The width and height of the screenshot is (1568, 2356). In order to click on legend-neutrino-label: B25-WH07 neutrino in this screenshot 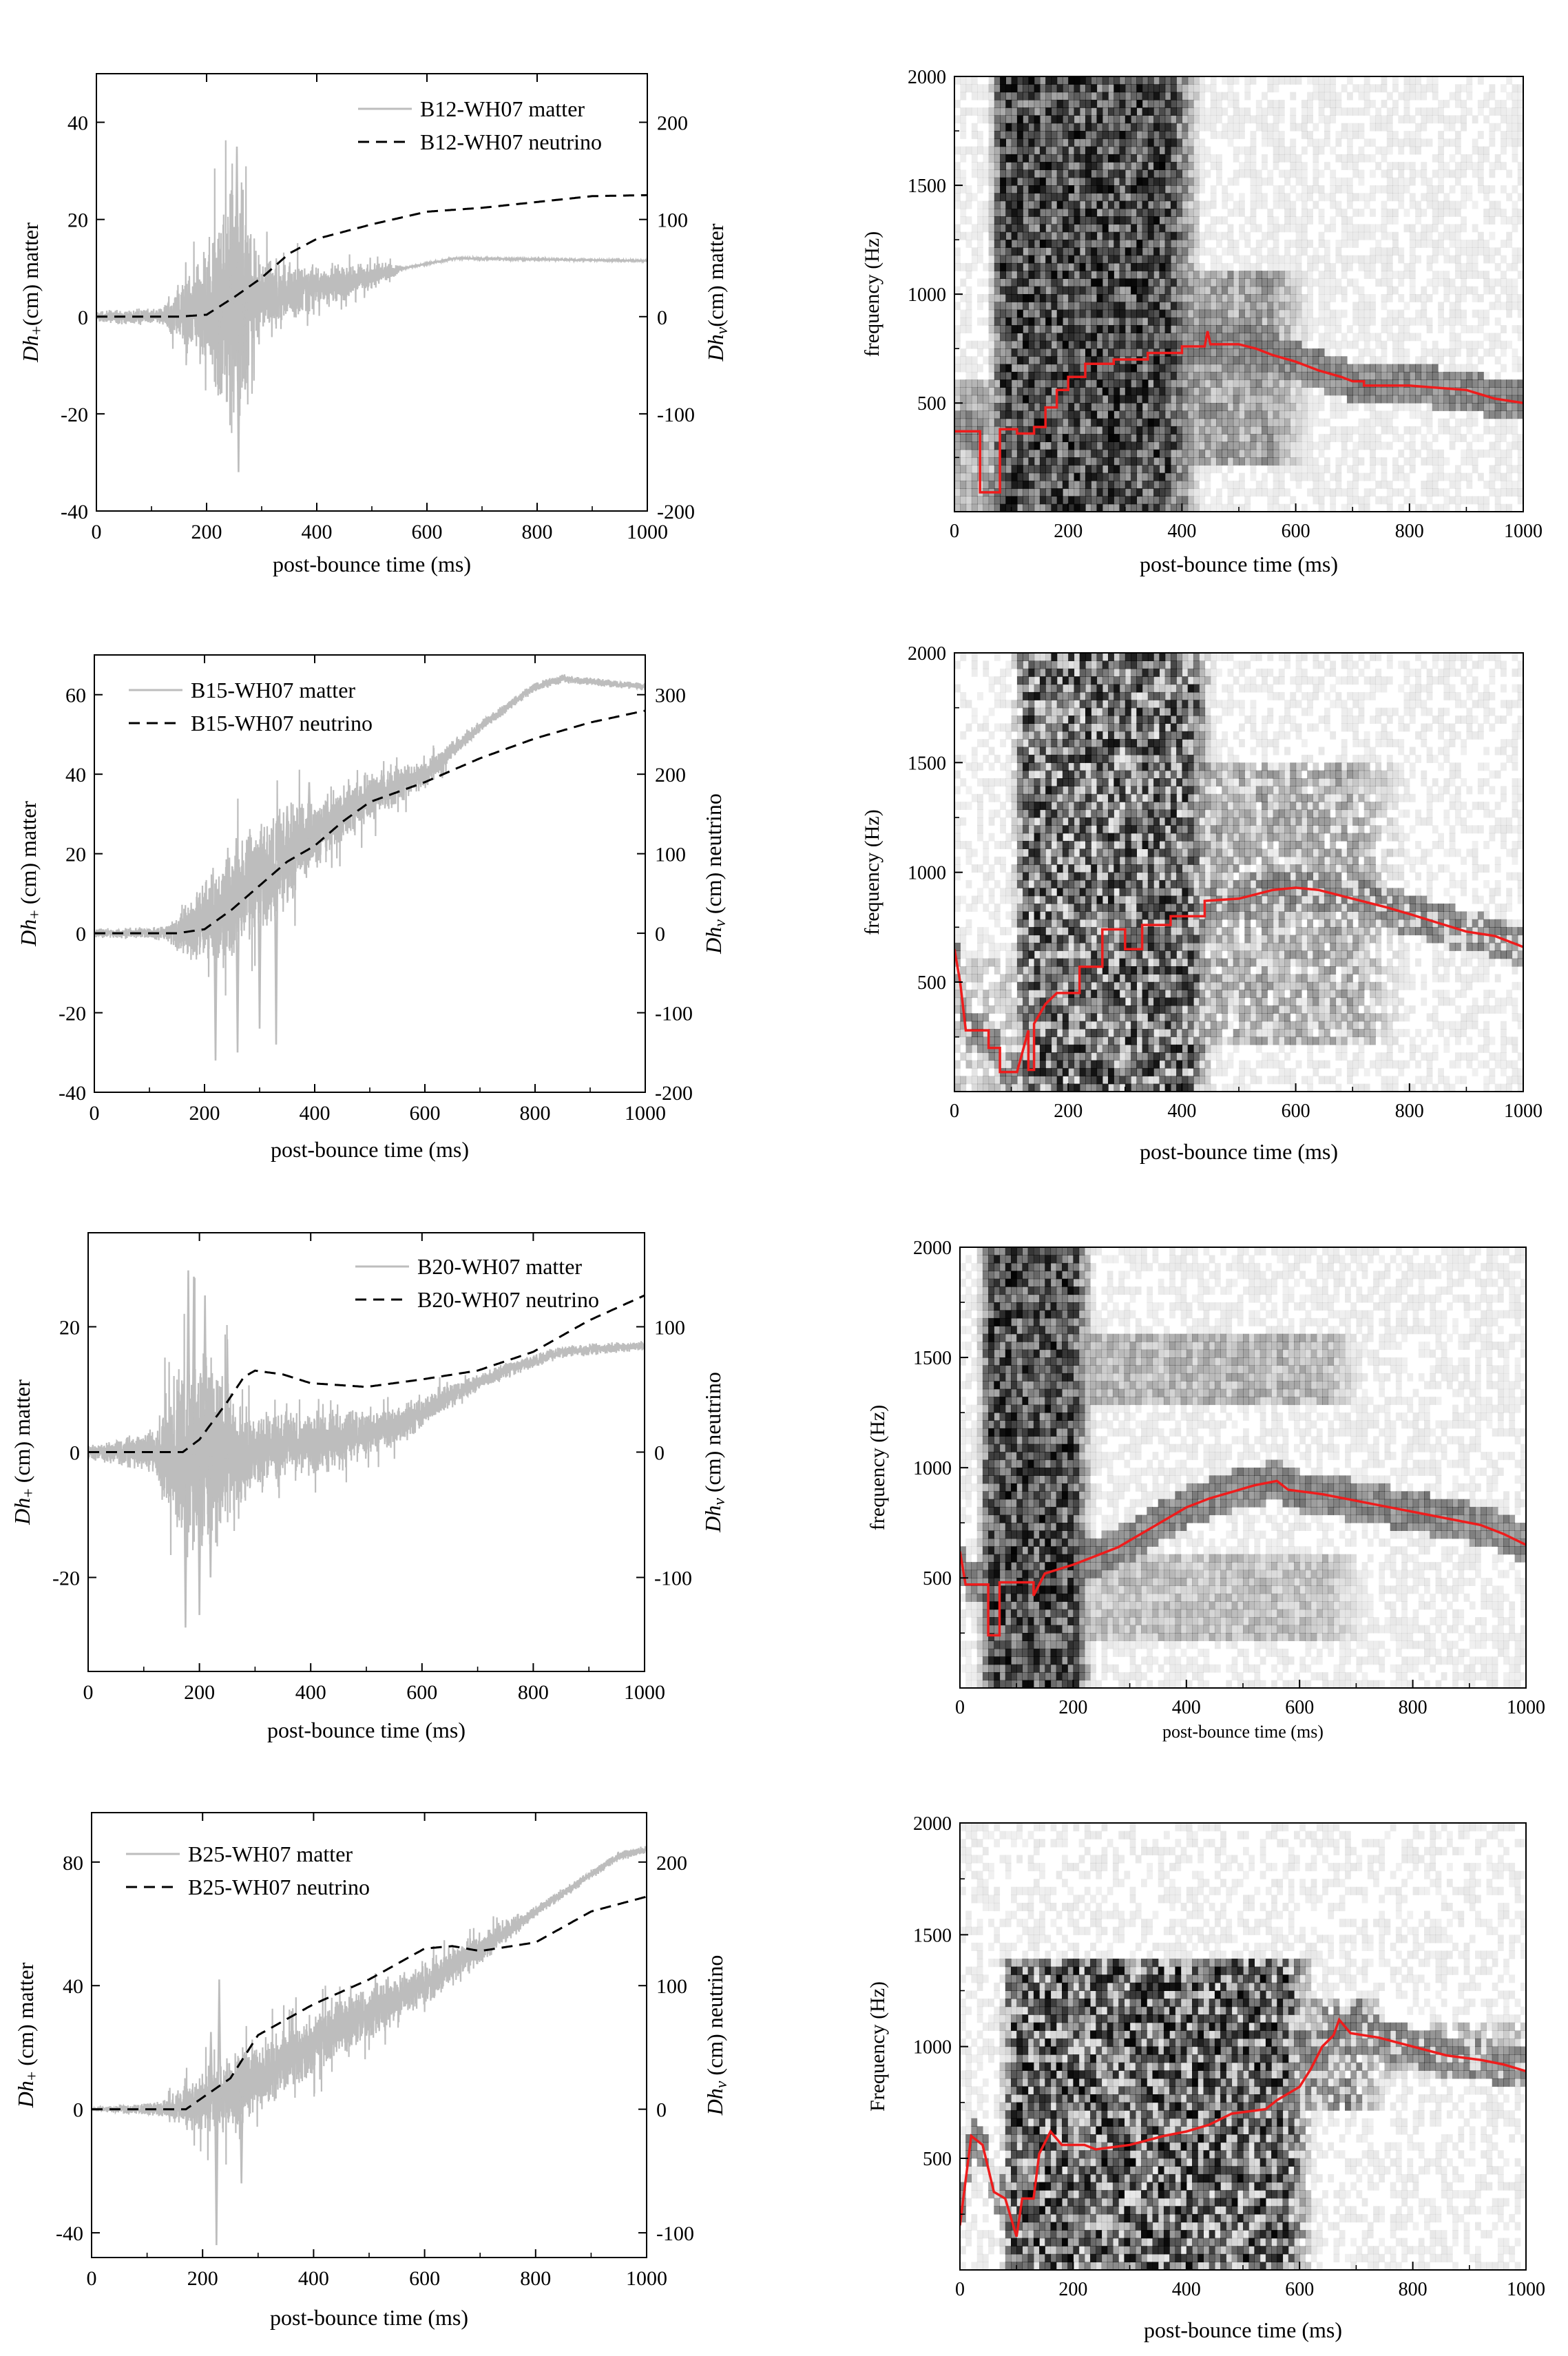, I will do `click(279, 1887)`.